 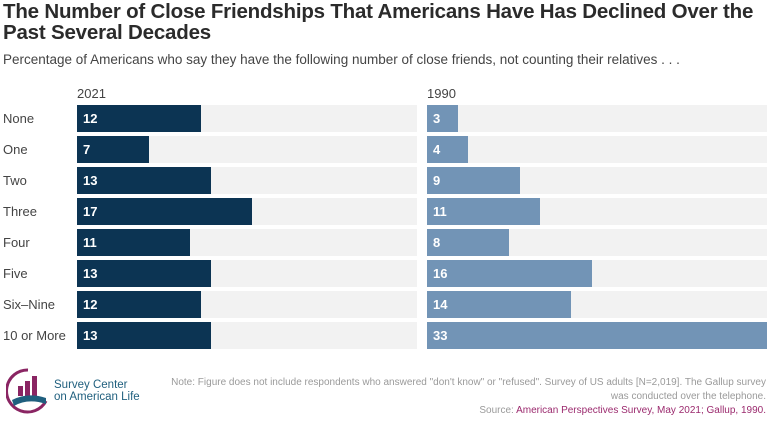 What do you see at coordinates (15, 149) in the screenshot?
I see `category-label: One` at bounding box center [15, 149].